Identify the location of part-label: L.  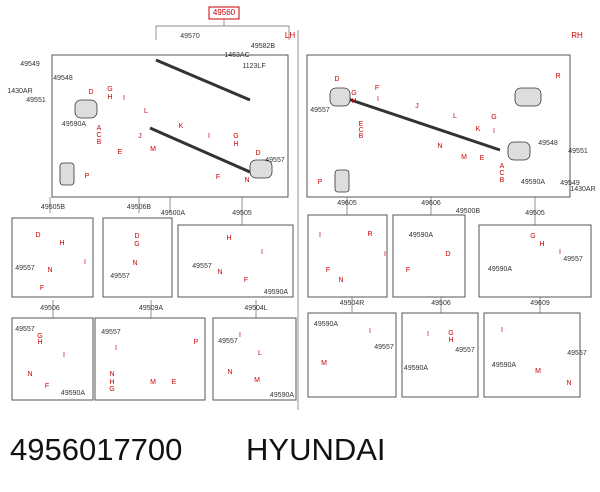
(260, 353).